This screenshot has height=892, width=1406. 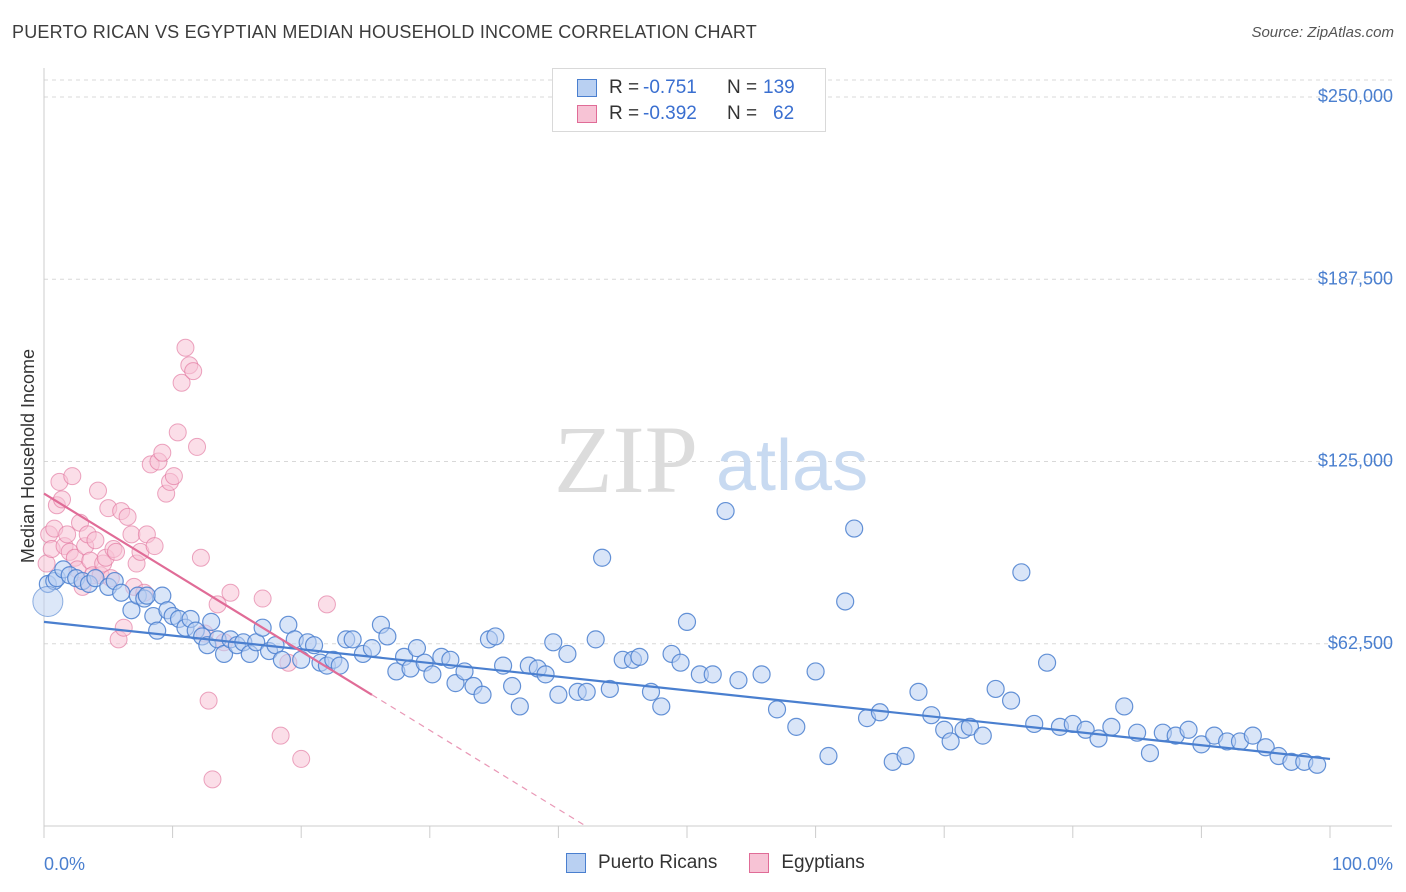 I want to click on x-tick-label: 100.0%, so click(x=1362, y=864).